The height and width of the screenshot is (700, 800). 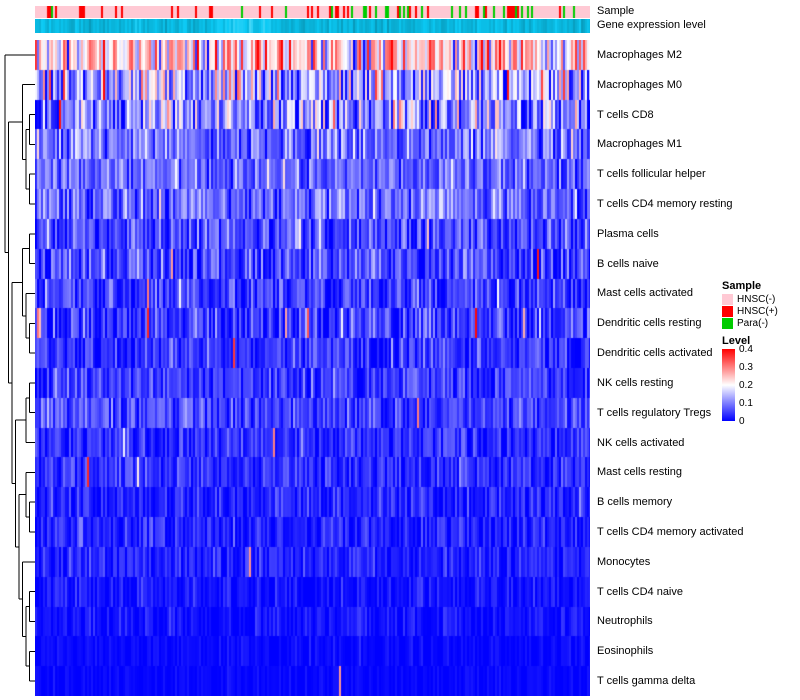 What do you see at coordinates (728, 385) in the screenshot?
I see `level-gradient` at bounding box center [728, 385].